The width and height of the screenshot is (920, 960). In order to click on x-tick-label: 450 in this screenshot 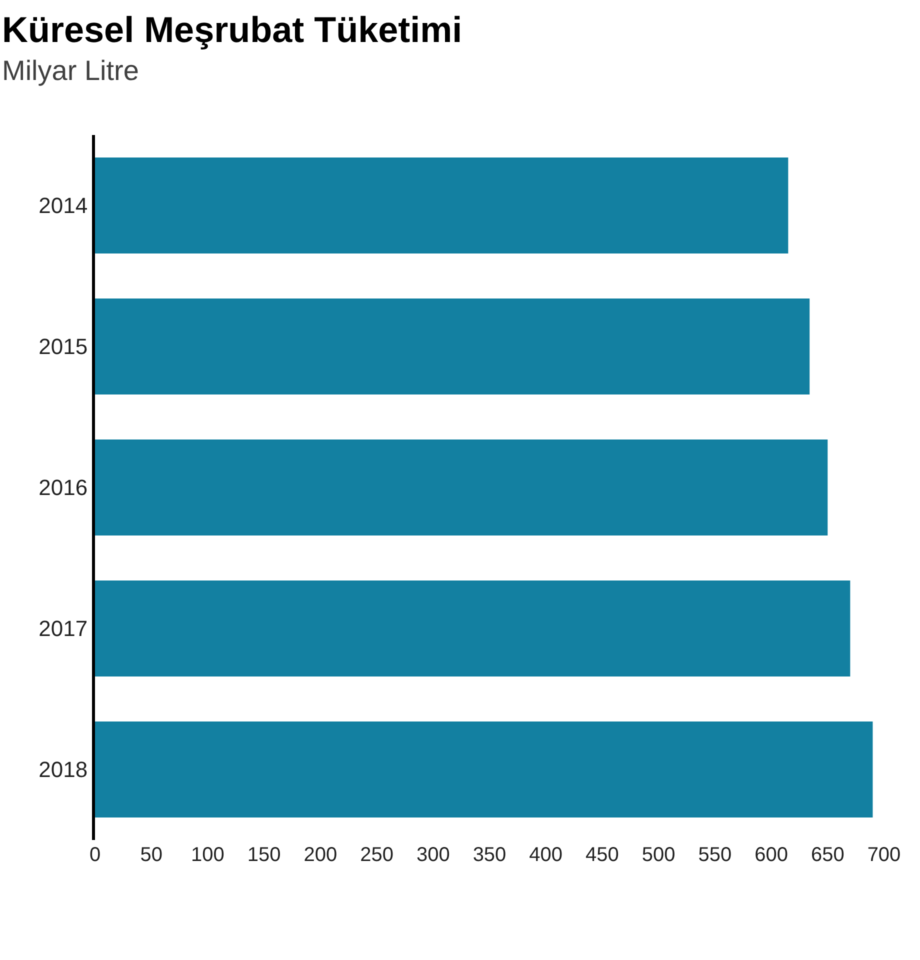, I will do `click(602, 855)`.